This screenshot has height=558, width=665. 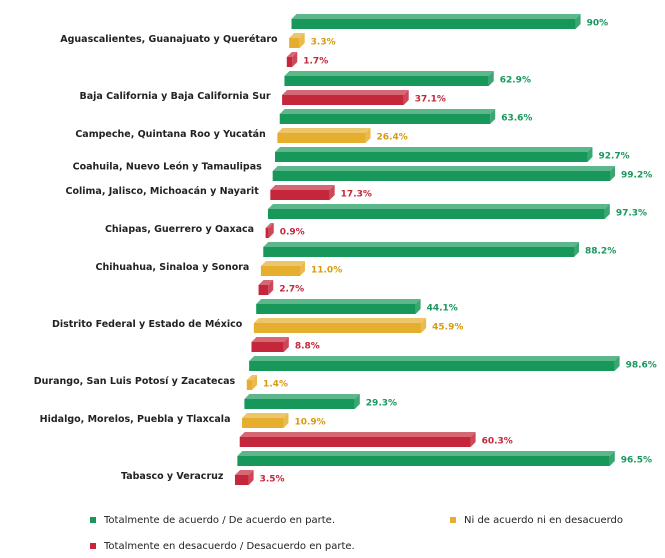 What do you see at coordinates (135, 419) in the screenshot?
I see `category-label: Hidalgo, Morelos, Puebla y Tlaxcala` at bounding box center [135, 419].